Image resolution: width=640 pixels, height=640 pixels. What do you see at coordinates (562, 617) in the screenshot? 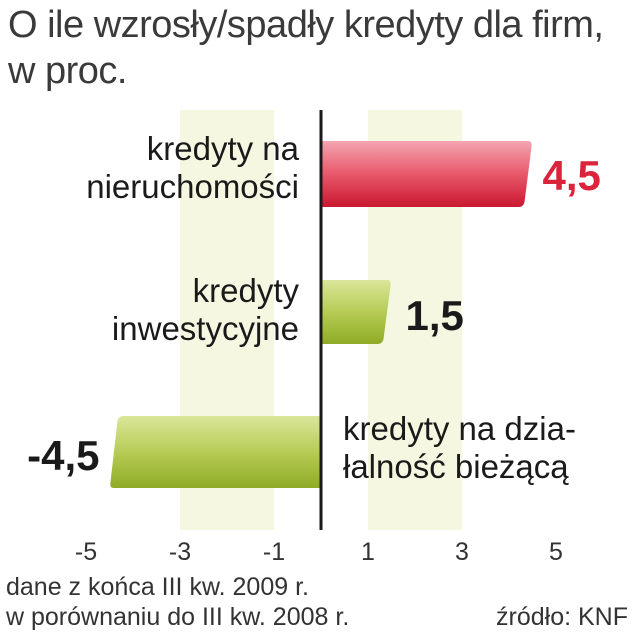
I see `source-label: źródło: KNF` at bounding box center [562, 617].